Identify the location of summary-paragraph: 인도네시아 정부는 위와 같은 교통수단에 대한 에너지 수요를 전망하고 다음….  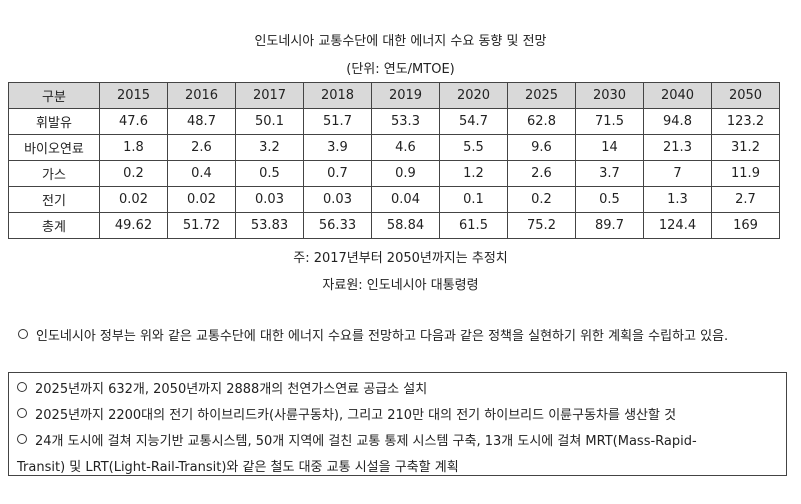
(373, 334).